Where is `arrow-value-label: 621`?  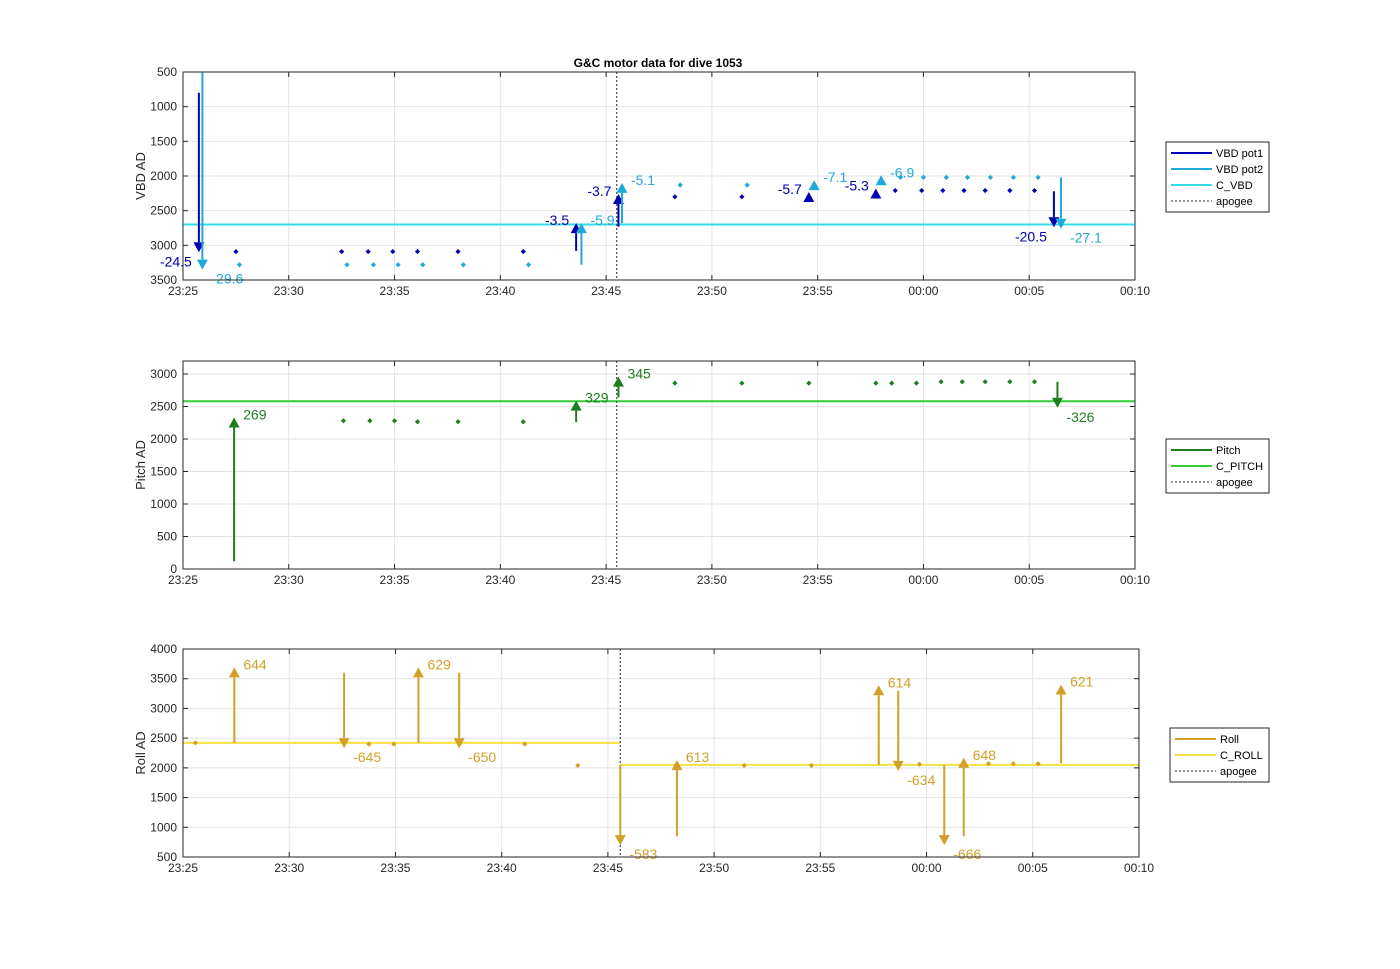 arrow-value-label: 621 is located at coordinates (1082, 682).